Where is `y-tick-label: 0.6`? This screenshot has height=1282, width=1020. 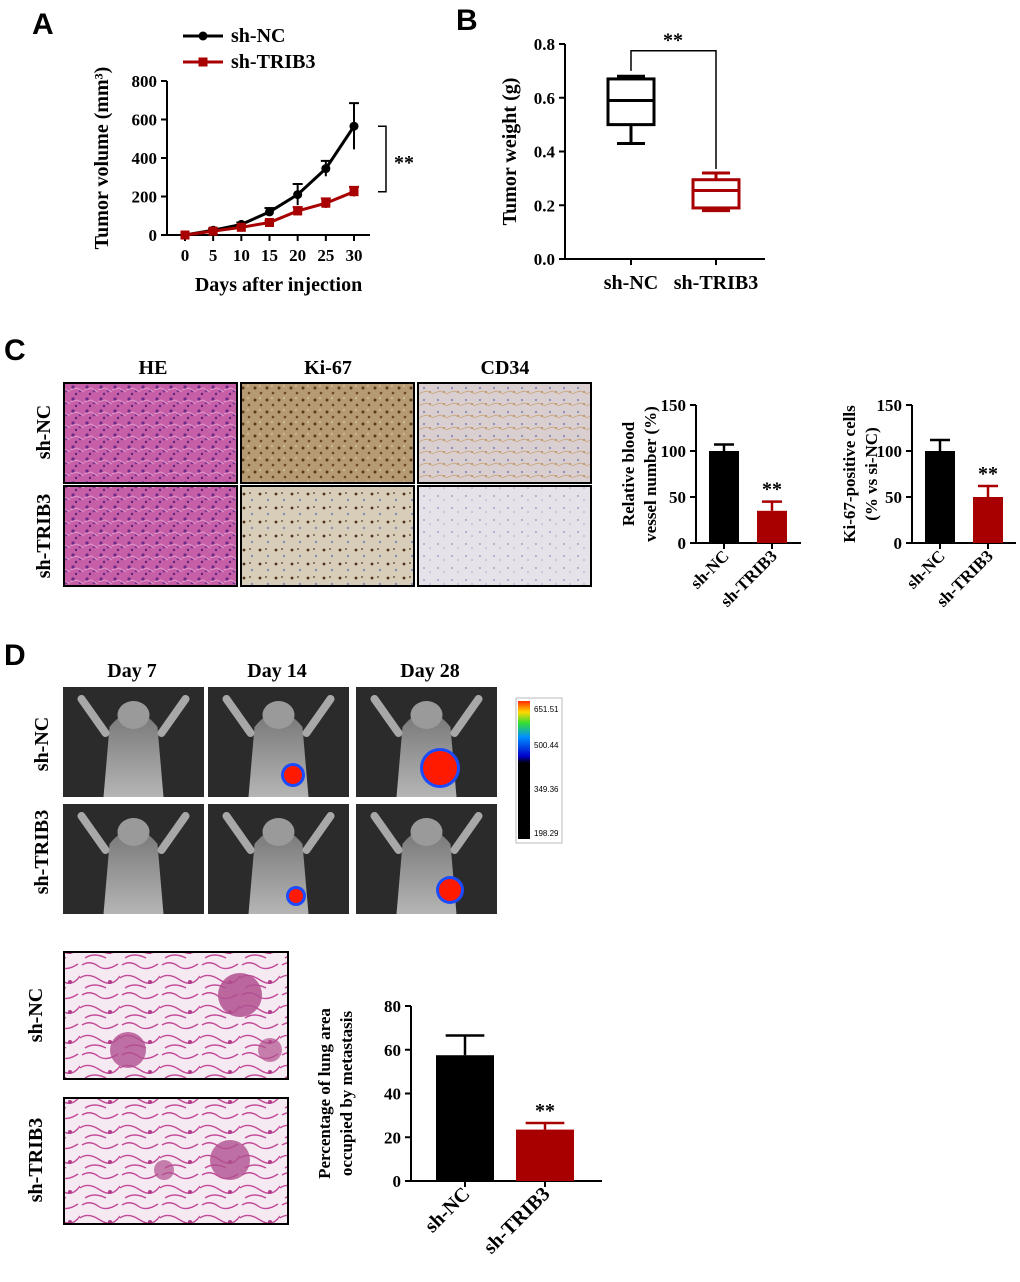 y-tick-label: 0.6 is located at coordinates (544, 98).